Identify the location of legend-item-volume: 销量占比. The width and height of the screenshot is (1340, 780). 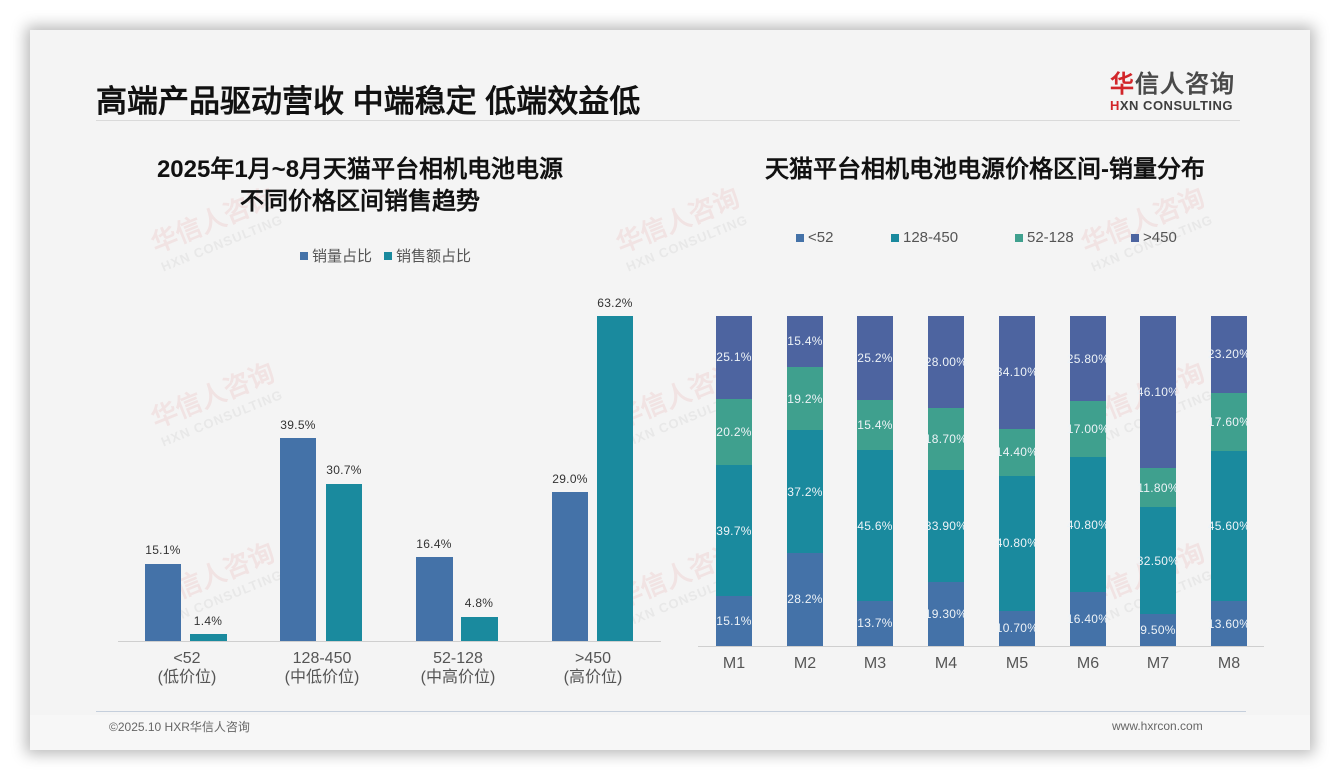
(336, 255).